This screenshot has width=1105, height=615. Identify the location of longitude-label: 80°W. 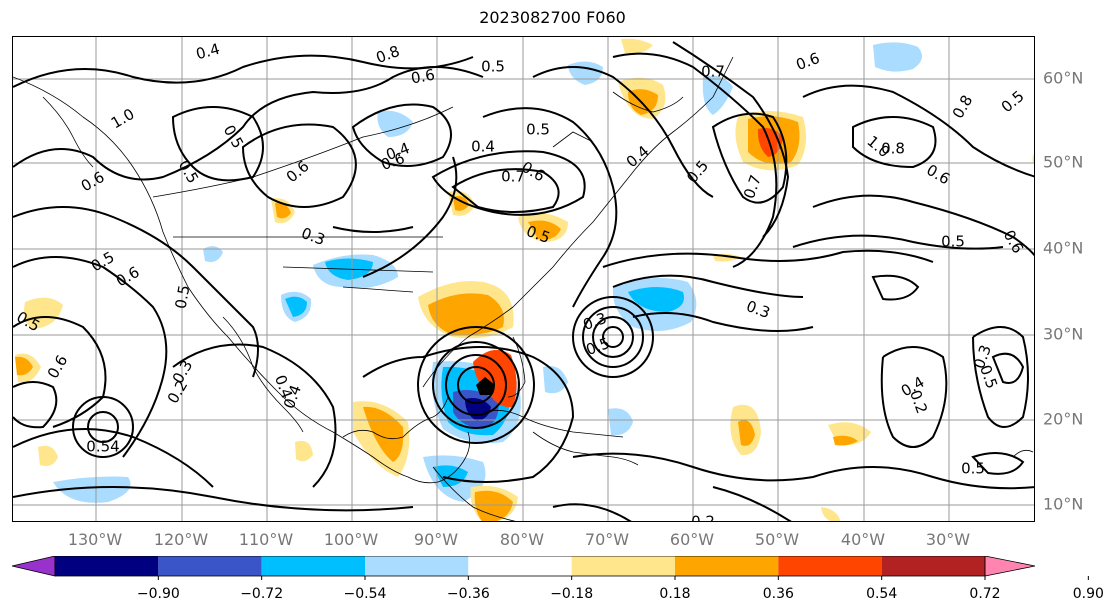
(522, 539).